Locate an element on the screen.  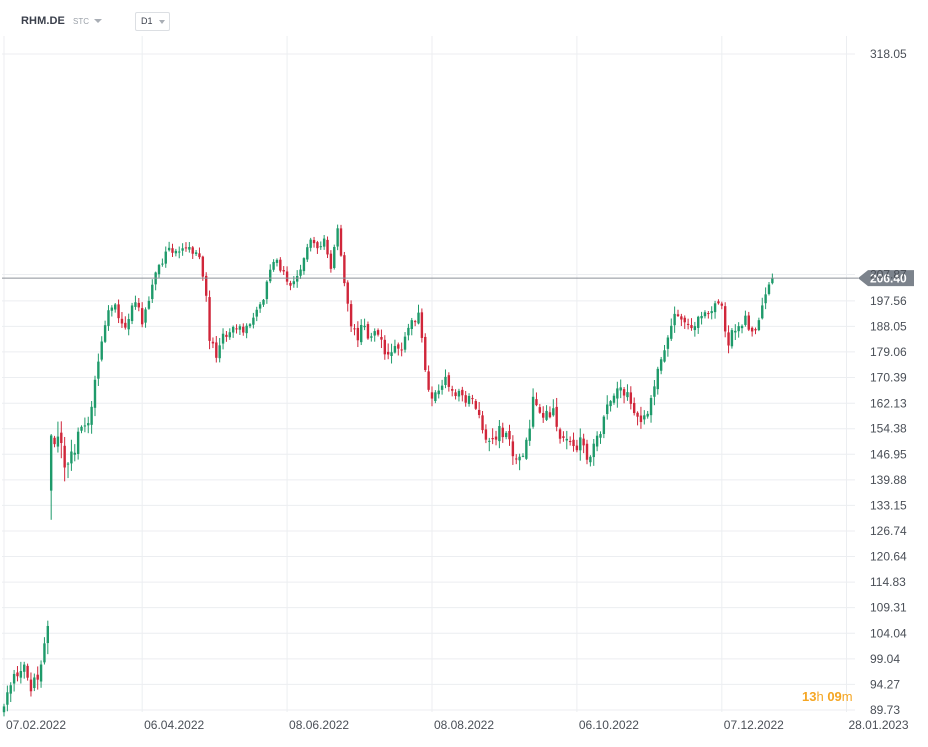
y-tick-label: 133.15 is located at coordinates (888, 505).